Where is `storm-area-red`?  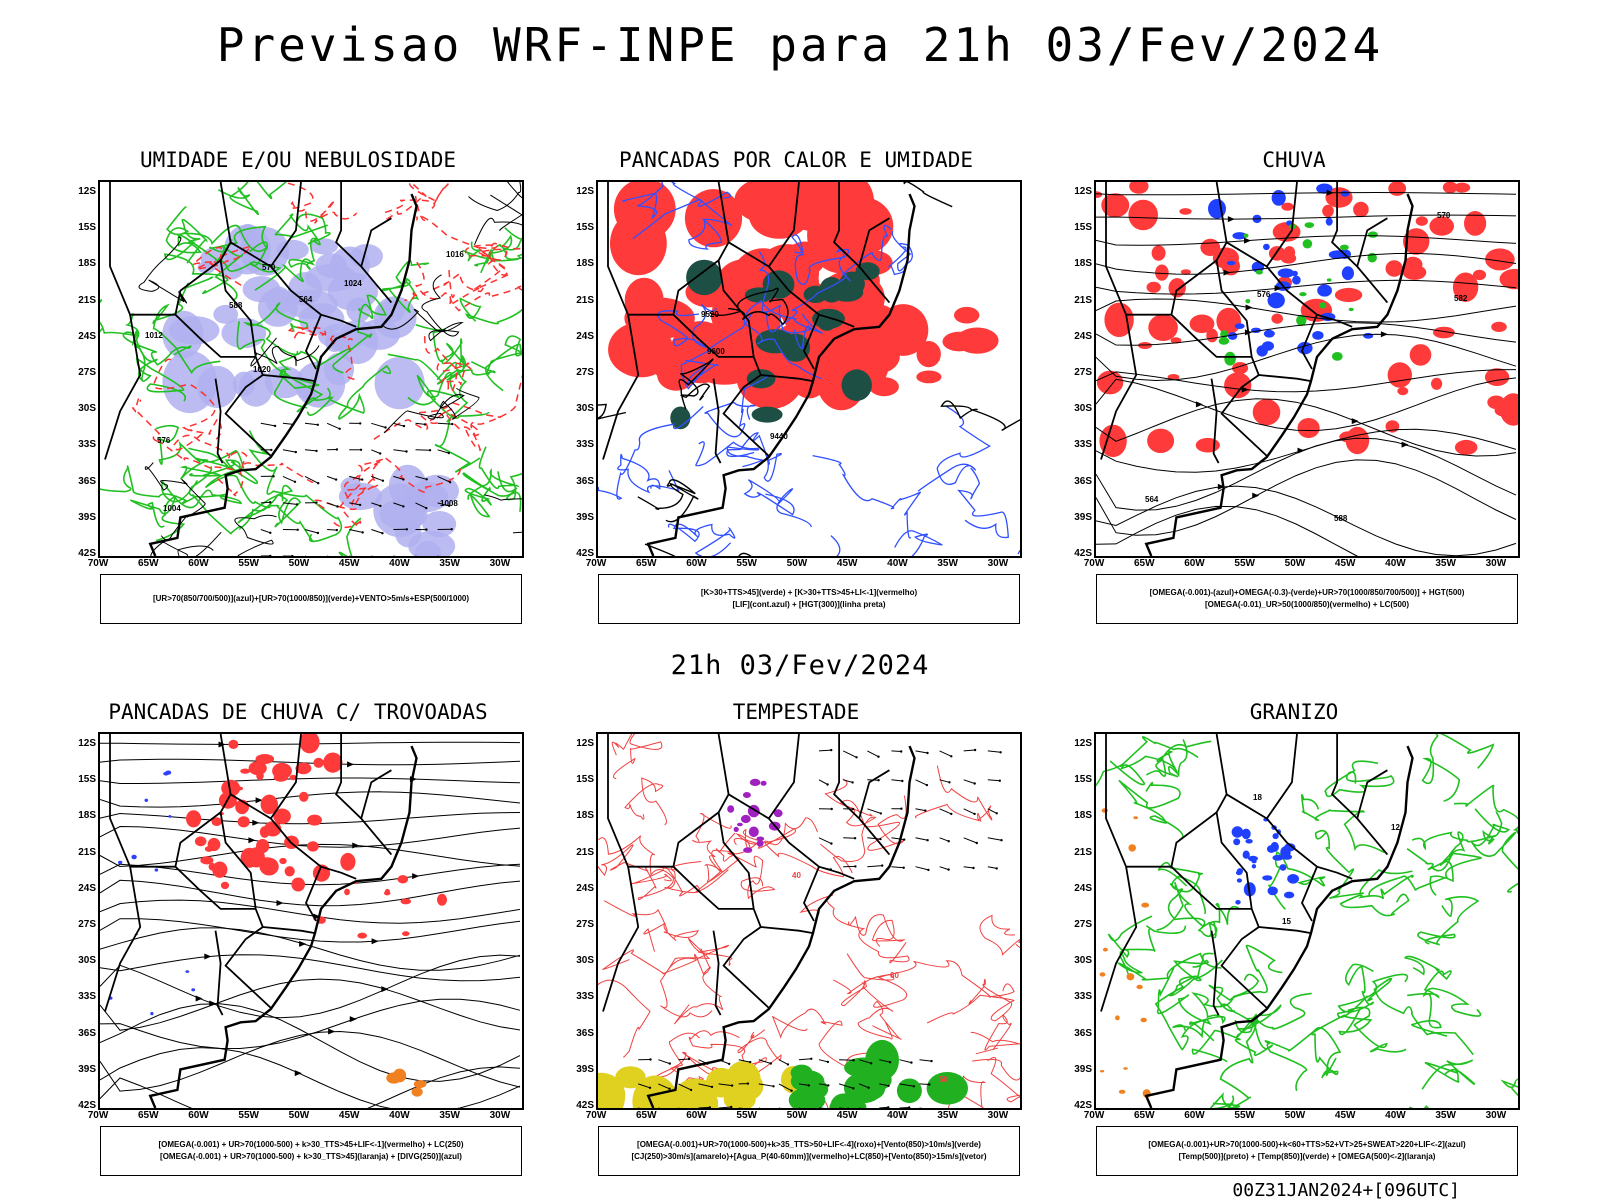 storm-area-red is located at coordinates (271, 813).